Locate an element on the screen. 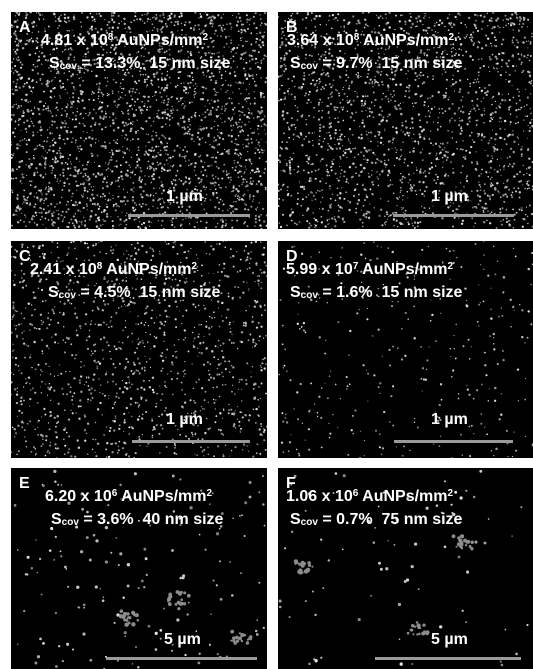 Image resolution: width=533 pixels, height=669 pixels. panel-letter: C is located at coordinates (25, 256).